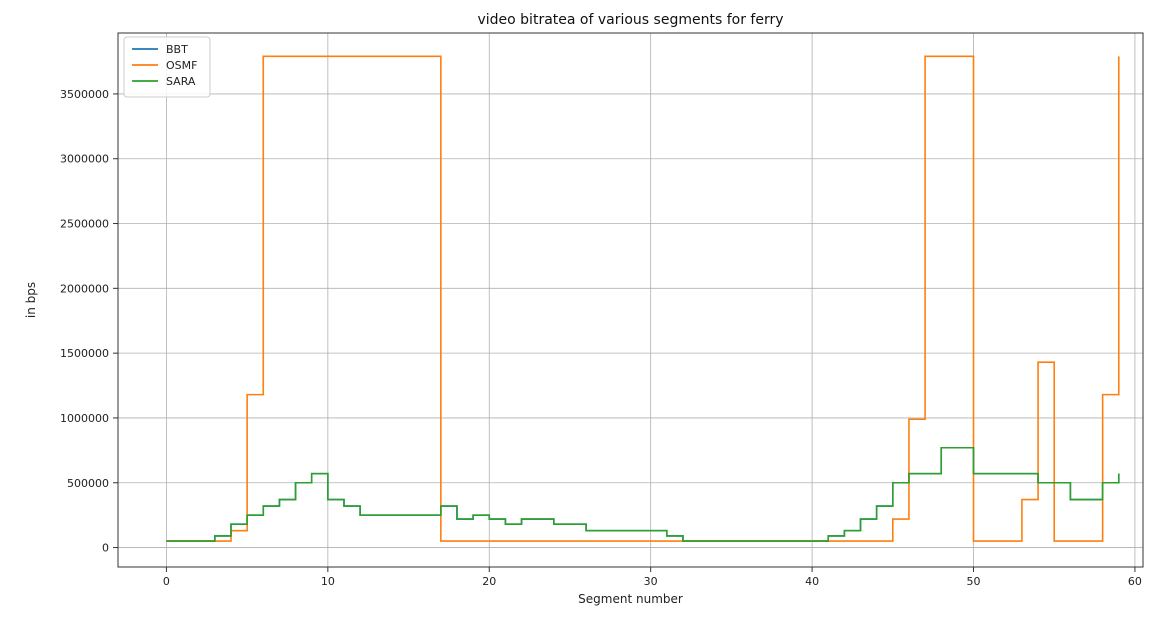 The image size is (1166, 625). I want to click on x-tick-label: 20, so click(489, 581).